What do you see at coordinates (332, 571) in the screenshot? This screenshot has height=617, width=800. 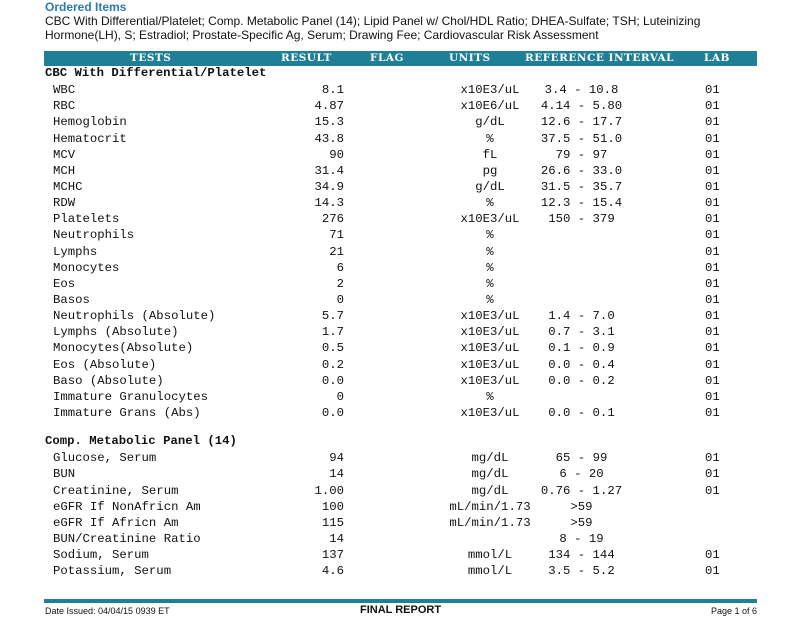 I see `test-result: 4.6` at bounding box center [332, 571].